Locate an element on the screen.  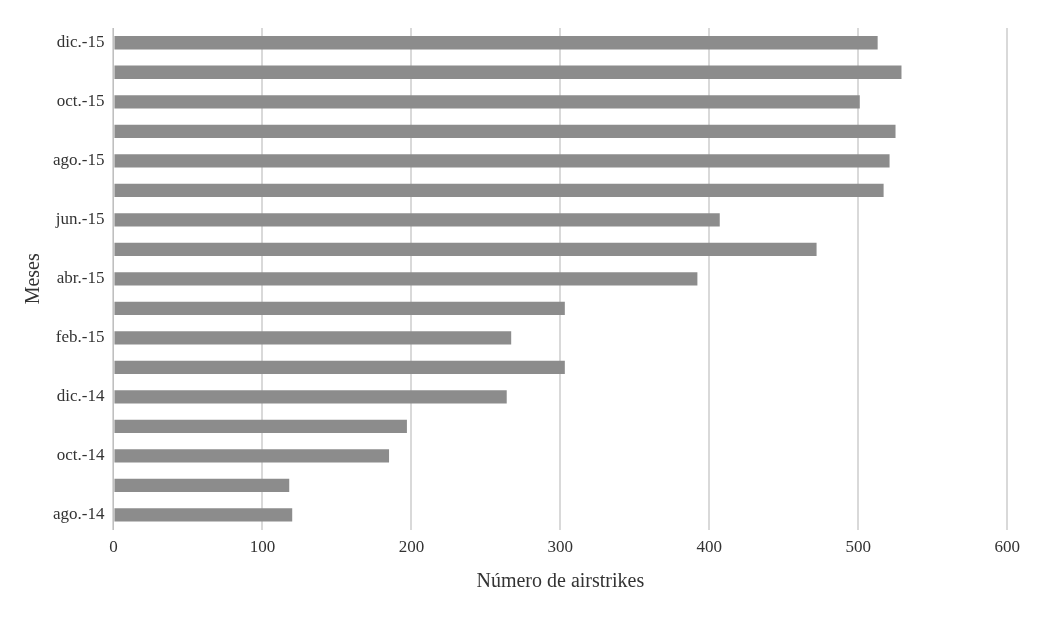
y-tick-label: ago.-14 is located at coordinates (78, 514).